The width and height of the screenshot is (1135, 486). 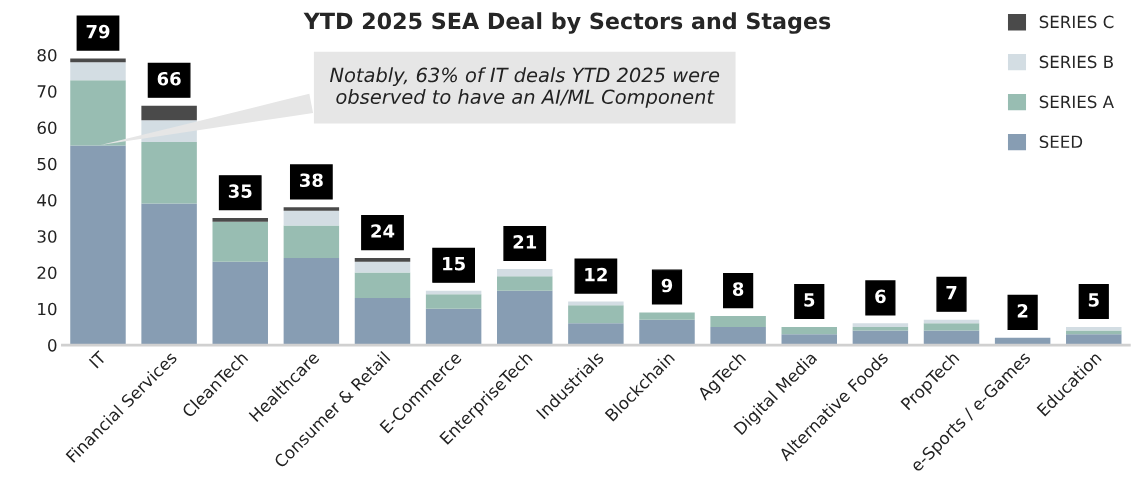 I want to click on chart-title: YTD 2025 SEA Deal by Sectors and Stages, so click(x=567, y=23).